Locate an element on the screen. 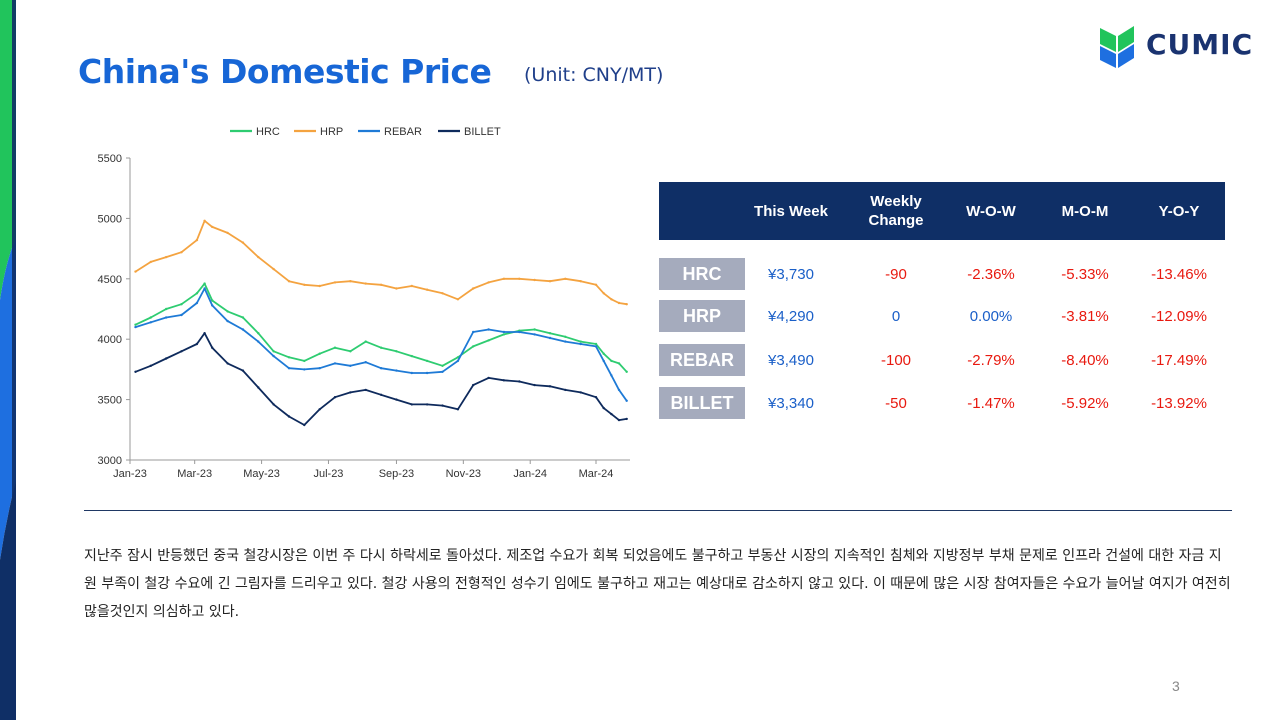  col-header-yoy: Y-O-Y is located at coordinates (1179, 211).